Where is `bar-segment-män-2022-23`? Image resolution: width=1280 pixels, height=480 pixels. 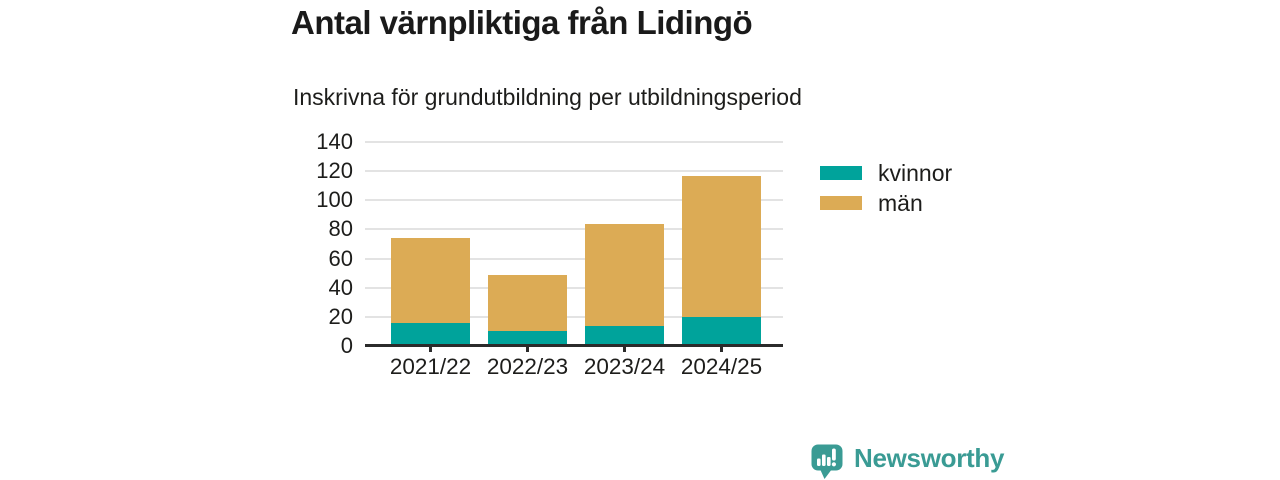
bar-segment-män-2022-23 is located at coordinates (527, 303).